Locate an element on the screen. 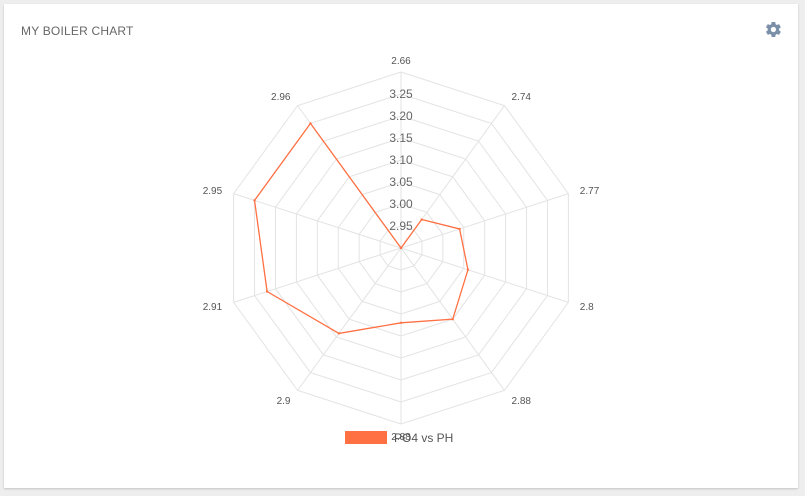 The image size is (805, 496). radar-series is located at coordinates (361, 228).